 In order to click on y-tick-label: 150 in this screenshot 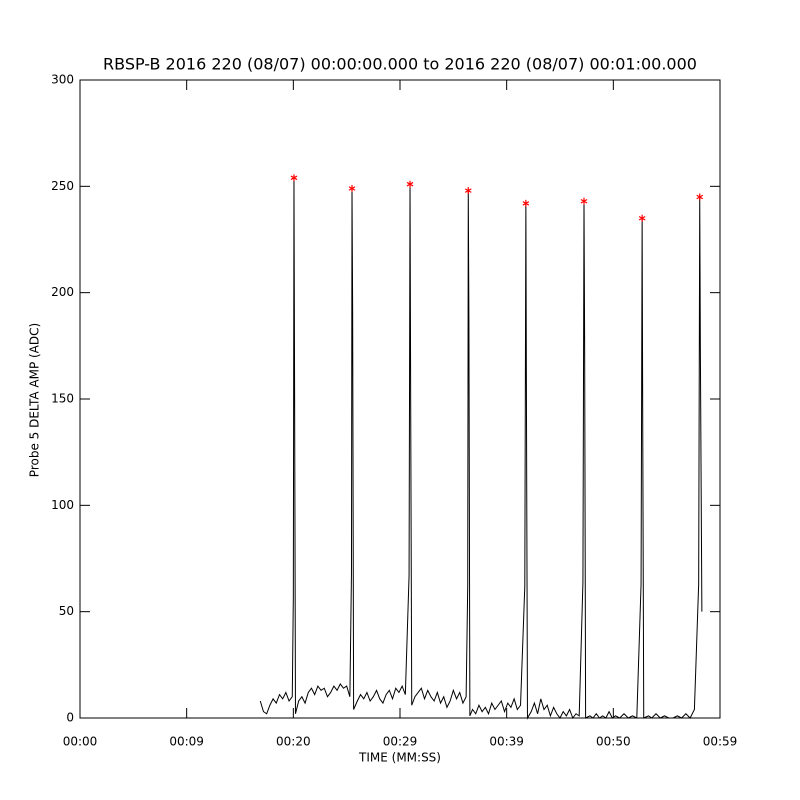, I will do `click(62, 399)`.